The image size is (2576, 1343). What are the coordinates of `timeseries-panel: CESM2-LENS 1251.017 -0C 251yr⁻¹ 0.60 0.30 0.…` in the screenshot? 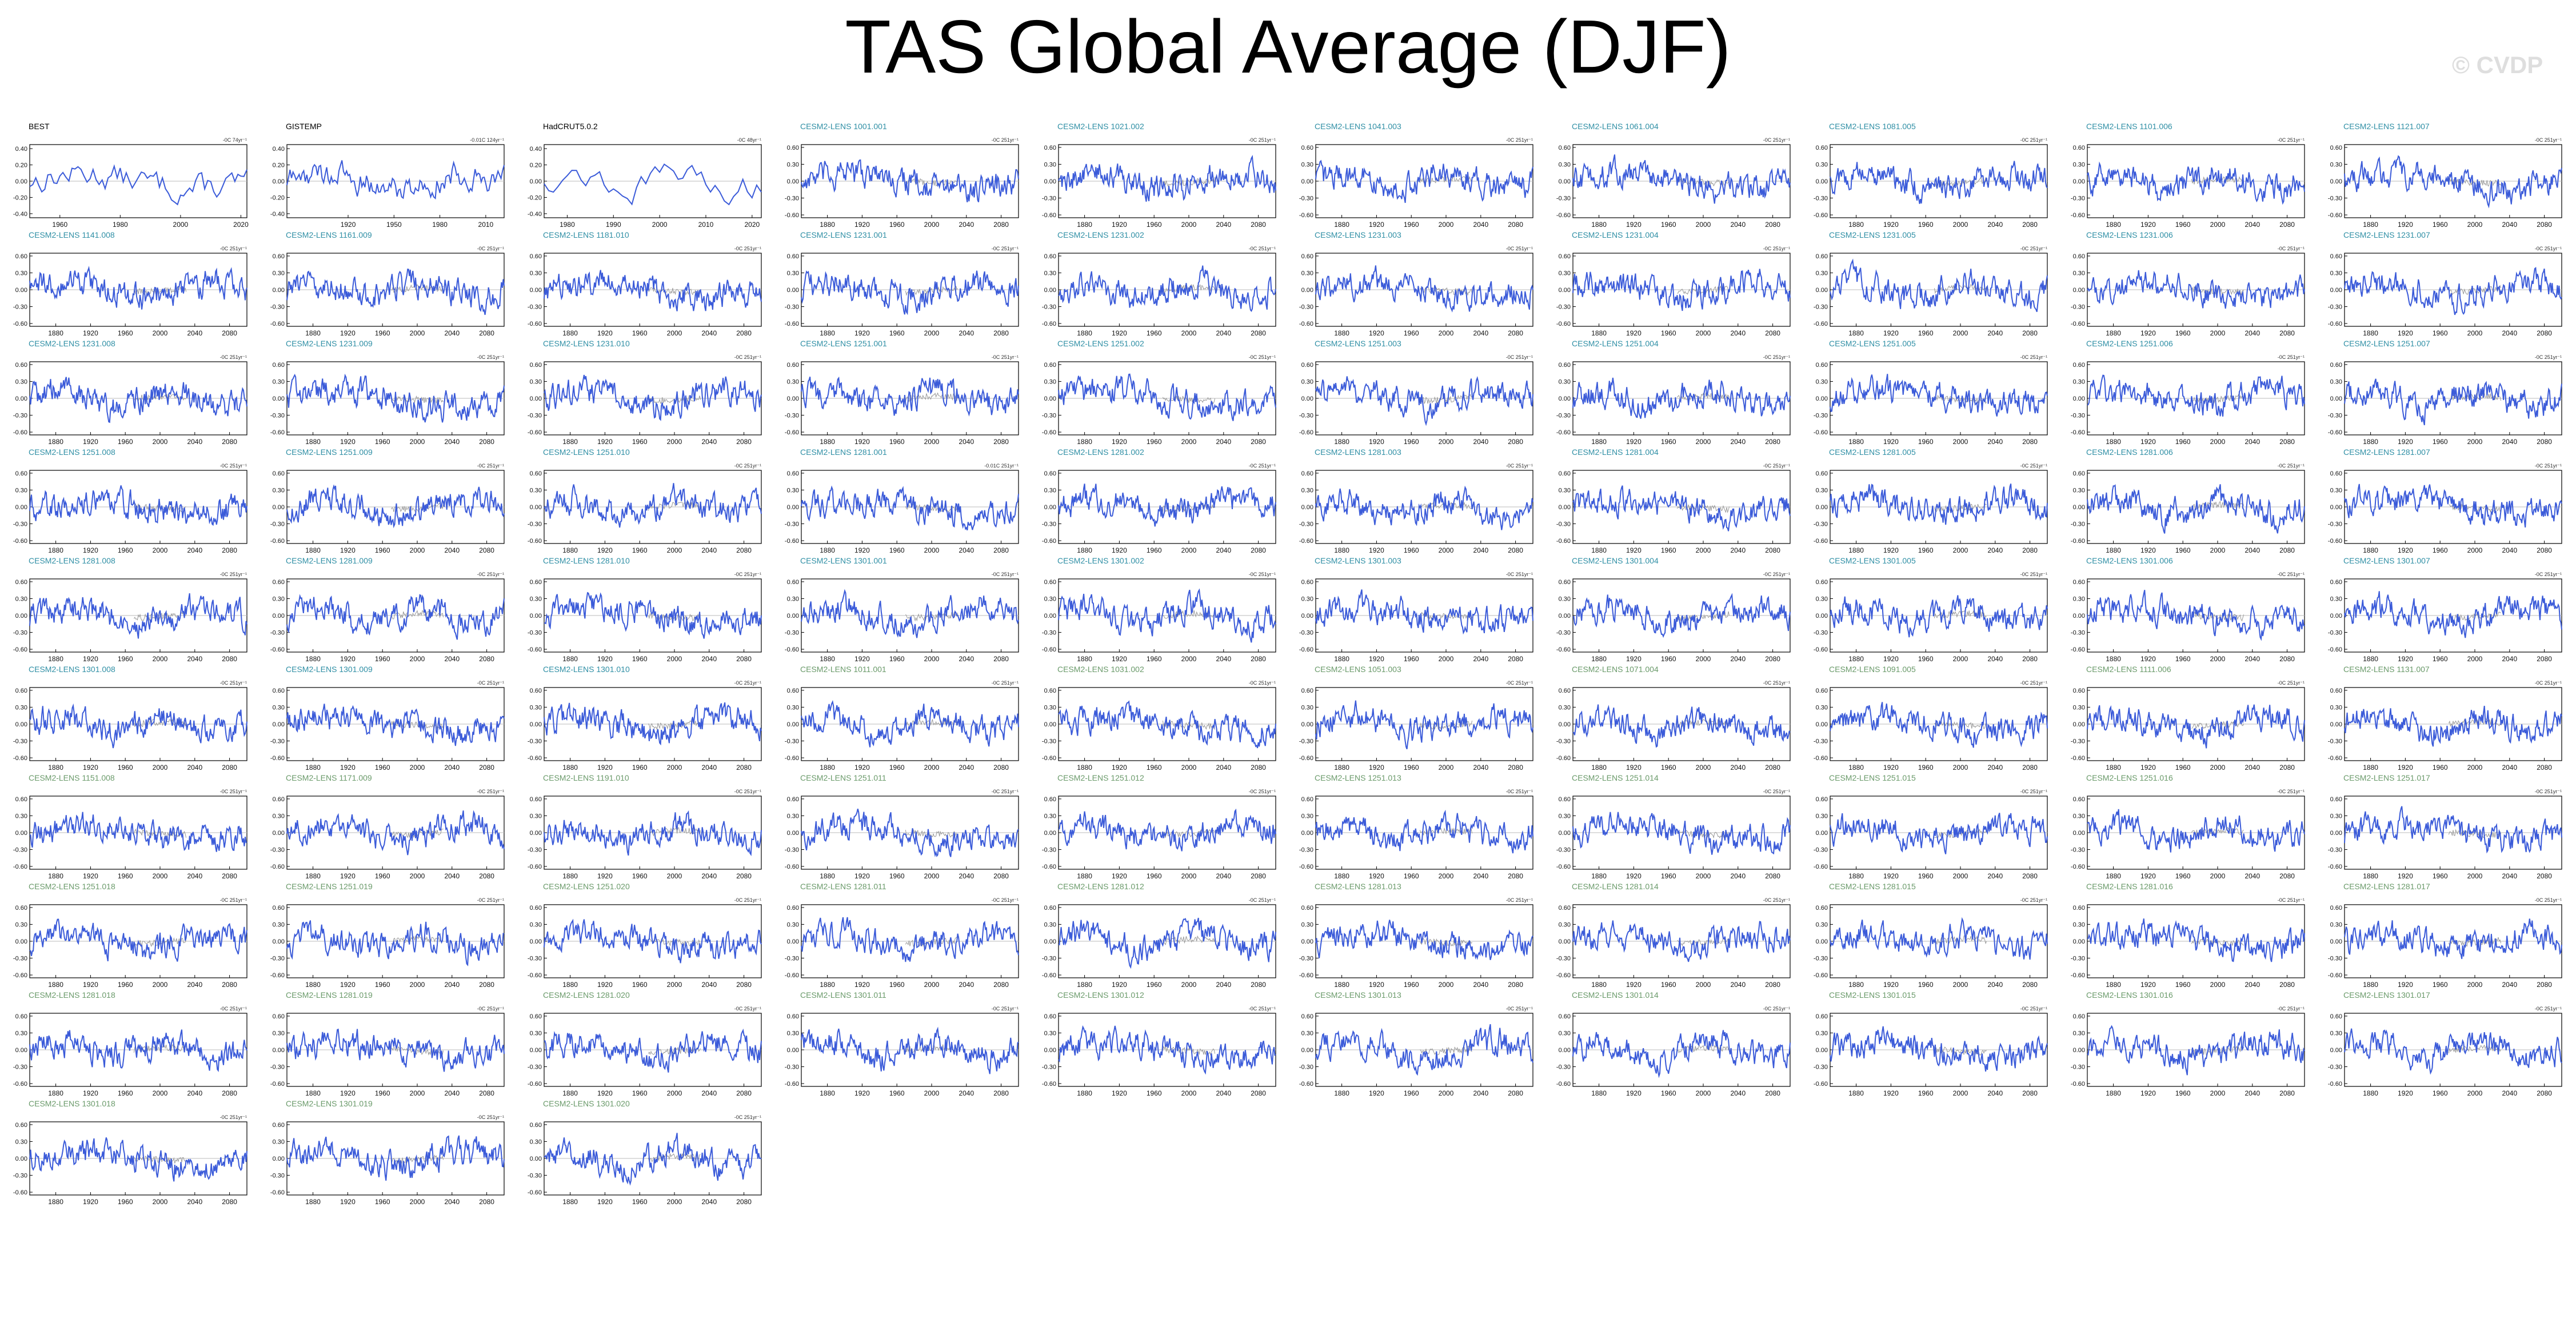 It's located at (2443, 828).